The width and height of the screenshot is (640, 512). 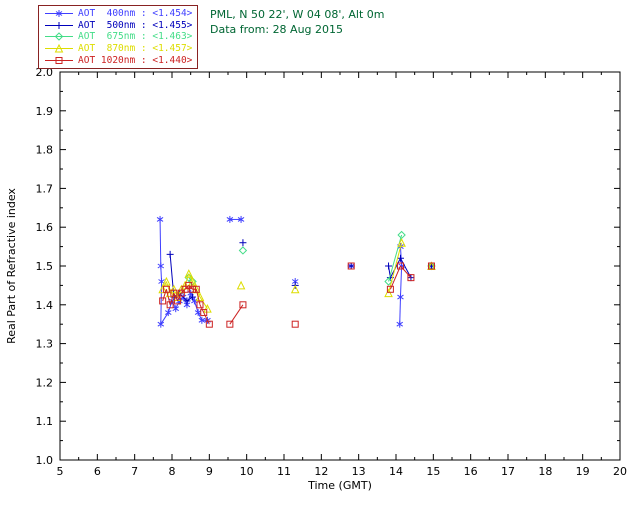 I want to click on svg-text: 5, so click(x=60, y=471).